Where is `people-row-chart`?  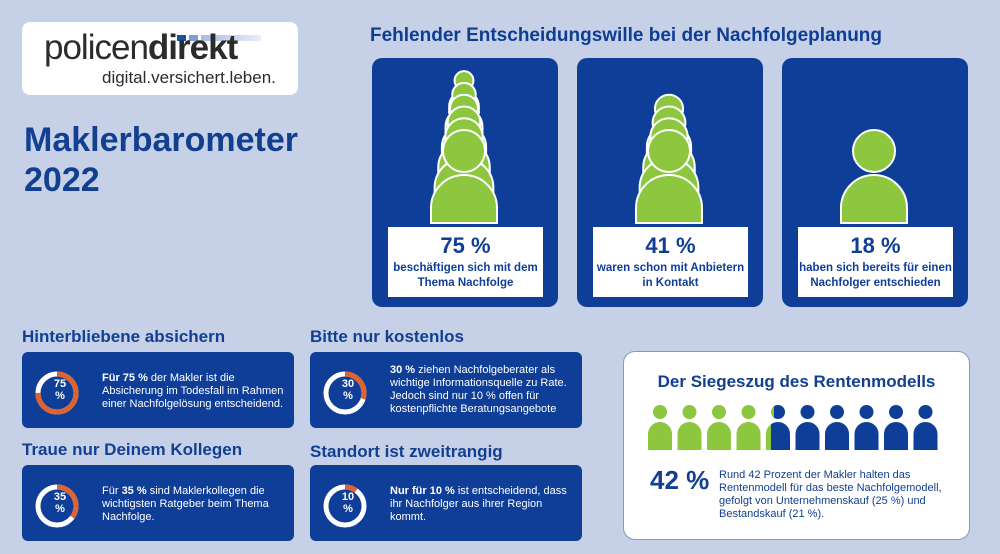
people-row-chart is located at coordinates (793, 427).